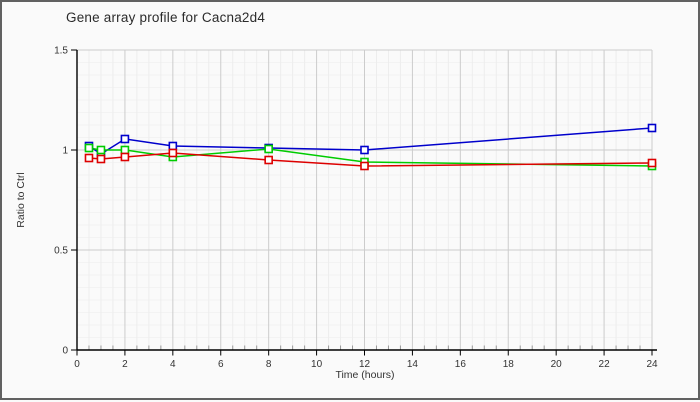 The image size is (700, 402). What do you see at coordinates (125, 364) in the screenshot?
I see `x-tick-label: 2` at bounding box center [125, 364].